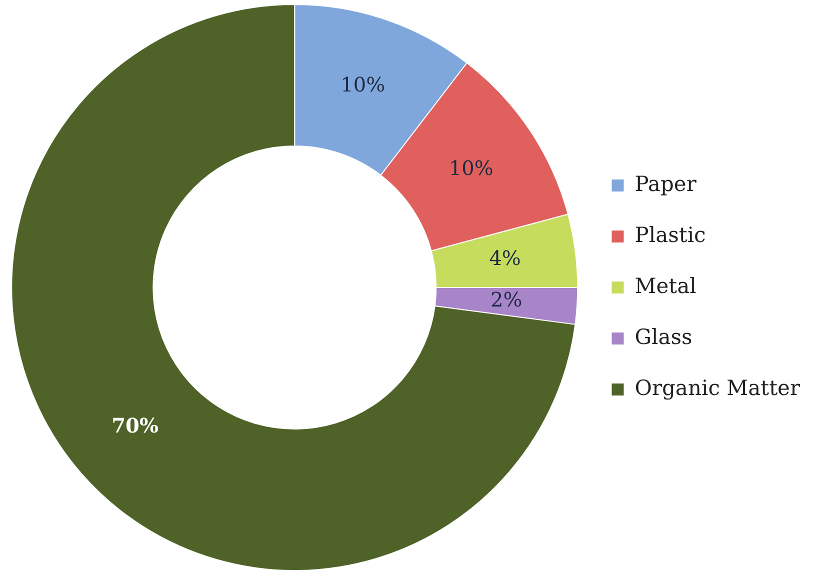  I want to click on legend-label: Glass, so click(663, 336).